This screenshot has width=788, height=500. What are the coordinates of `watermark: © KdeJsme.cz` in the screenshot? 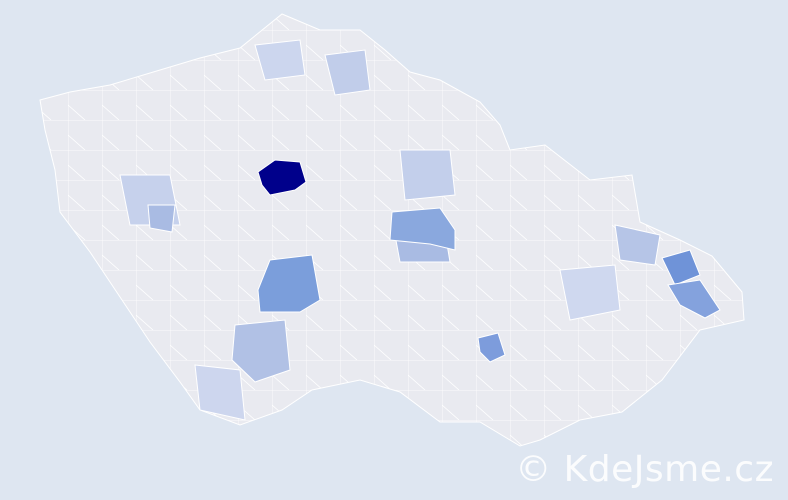 It's located at (644, 469).